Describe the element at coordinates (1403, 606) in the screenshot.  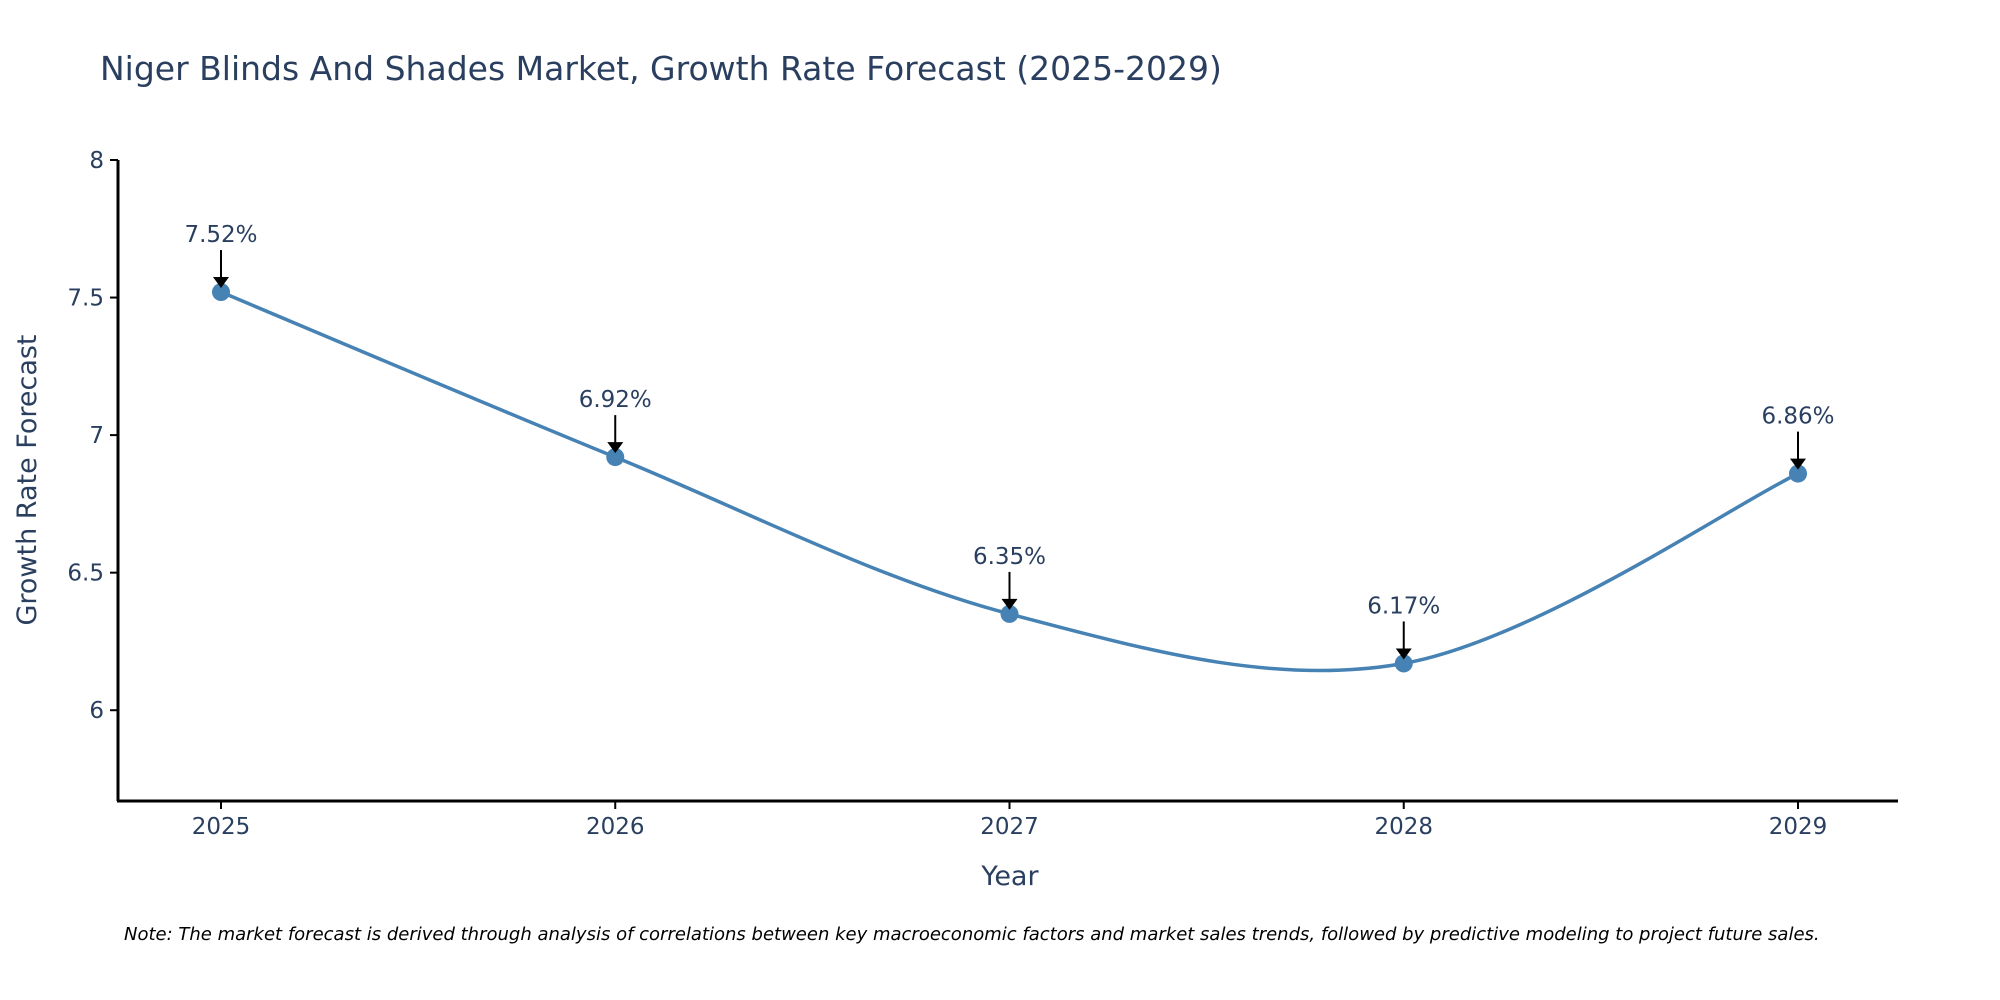
I see `data-label: 6.17%` at that location.